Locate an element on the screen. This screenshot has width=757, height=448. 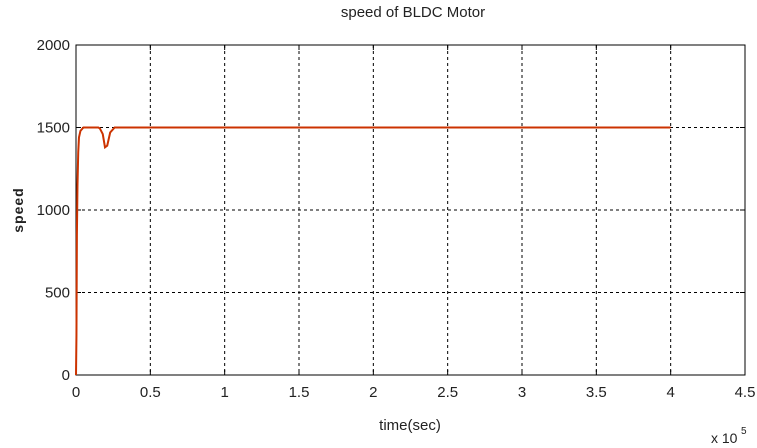
x-axis-multiplier: x 10 is located at coordinates (724, 438).